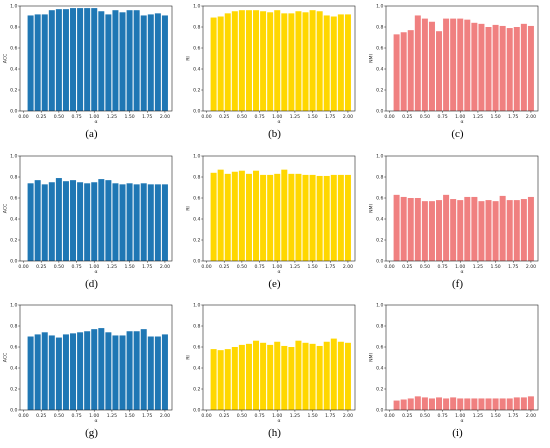 This screenshot has height=448, width=550. Describe the element at coordinates (513, 117) in the screenshot. I see `x-tick-label: 1.75` at that location.